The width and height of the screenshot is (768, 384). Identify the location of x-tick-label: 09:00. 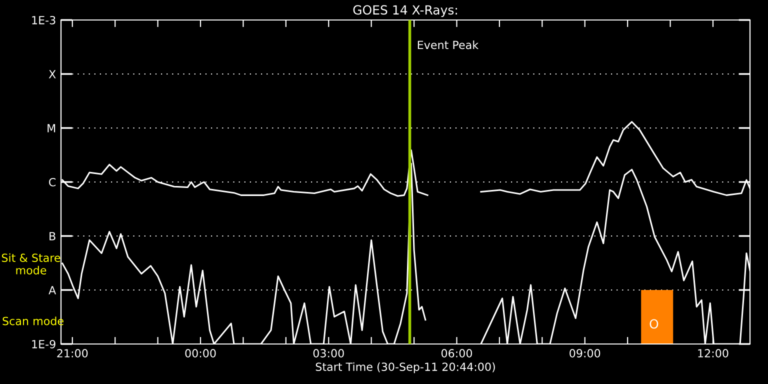
(585, 353).